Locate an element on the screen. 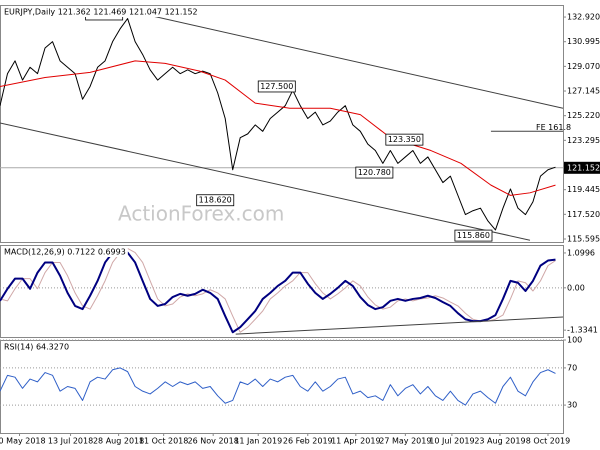 This screenshot has width=600, height=450. panel-title: RSI(14) 64.3270 is located at coordinates (36, 347).